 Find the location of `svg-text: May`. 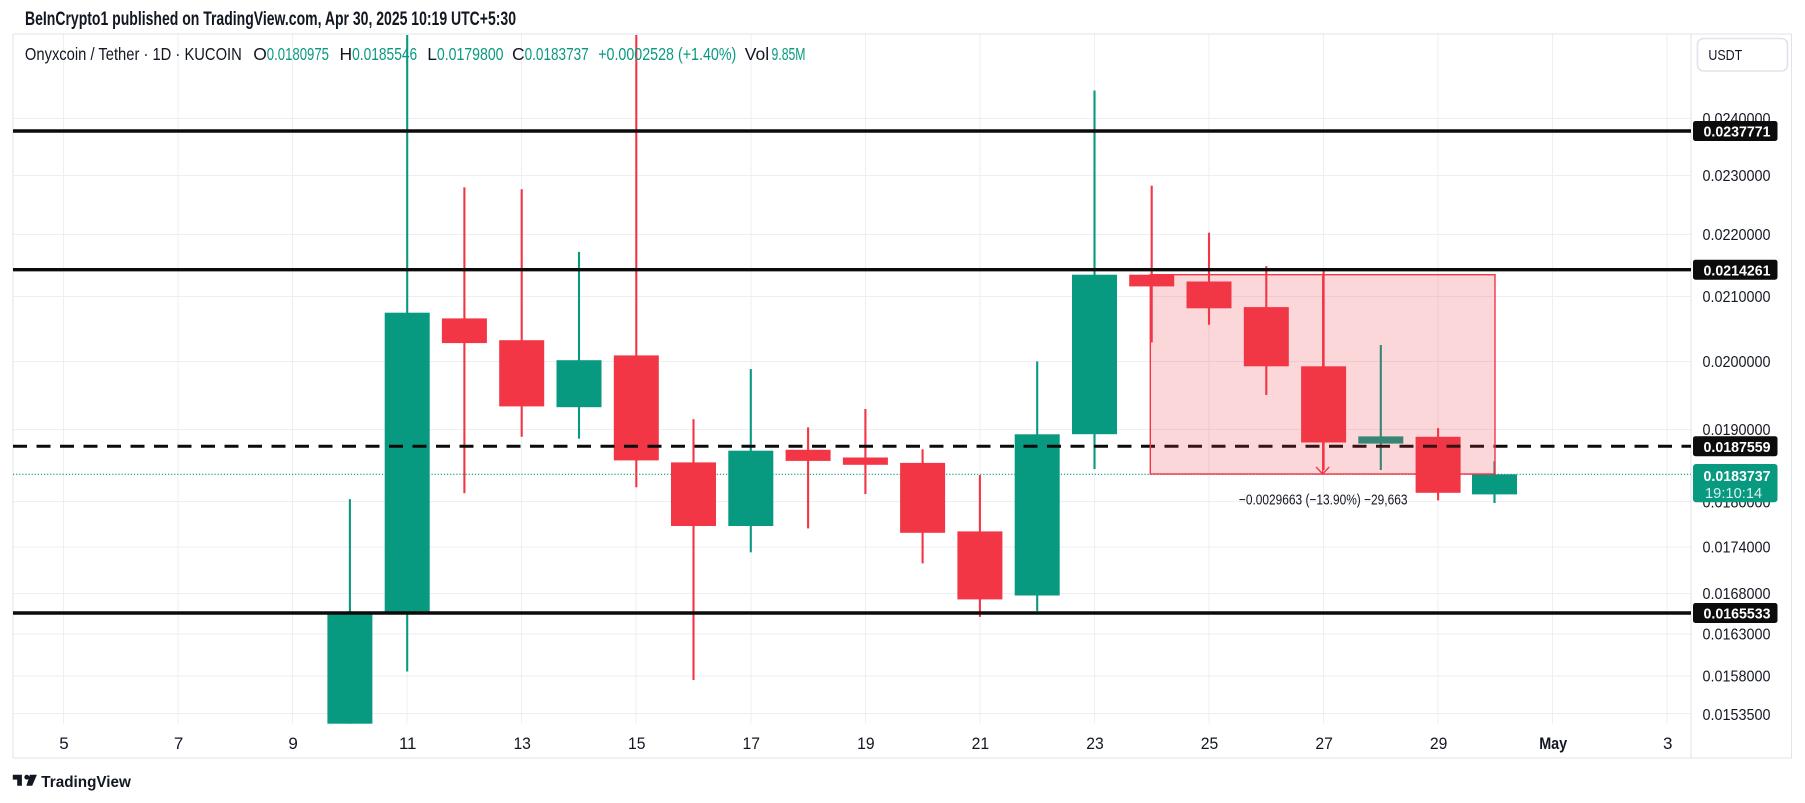

svg-text: May is located at coordinates (1553, 743).